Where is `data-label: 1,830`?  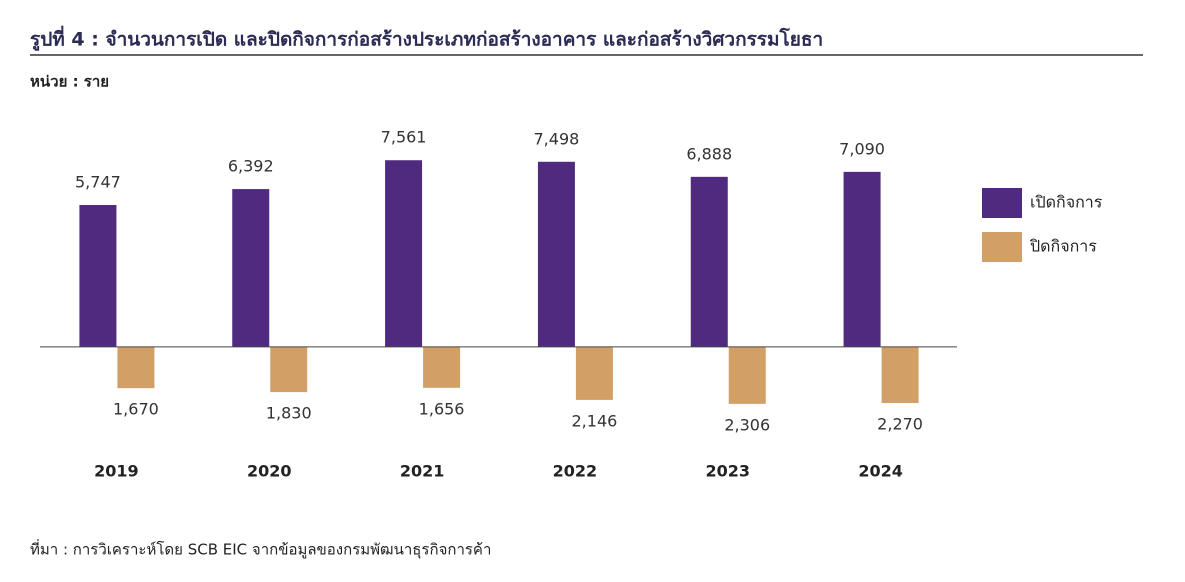
data-label: 1,830 is located at coordinates (289, 413).